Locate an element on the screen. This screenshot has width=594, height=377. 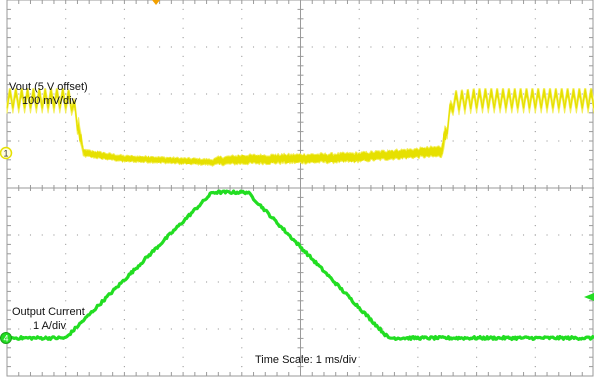
output-current-scale-label: 1 A/div is located at coordinates (50, 326).